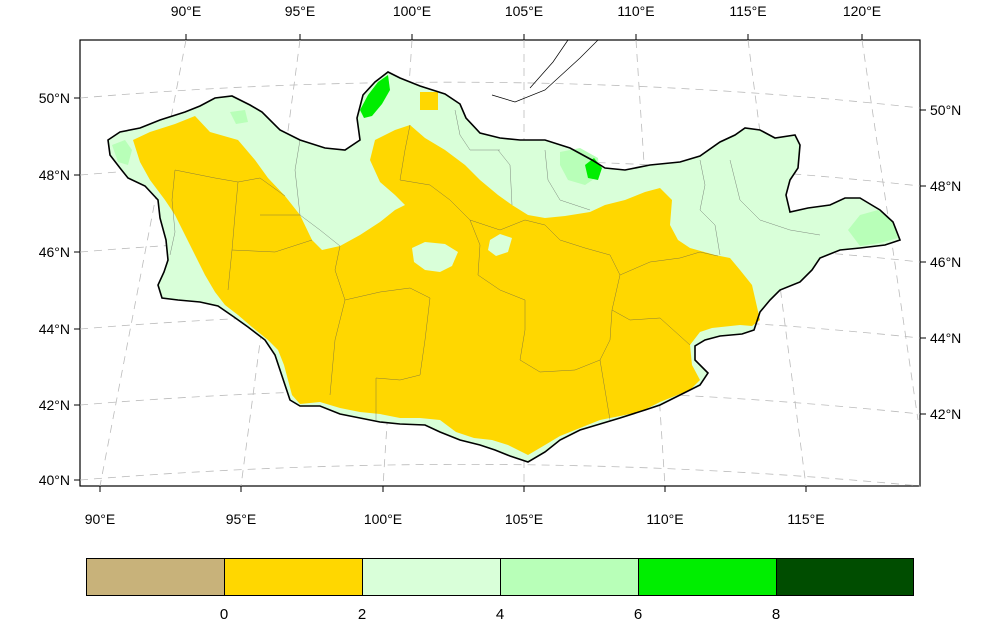 This screenshot has width=997, height=630. Describe the element at coordinates (500, 245) in the screenshot. I see `region-light-green-patch2` at that location.